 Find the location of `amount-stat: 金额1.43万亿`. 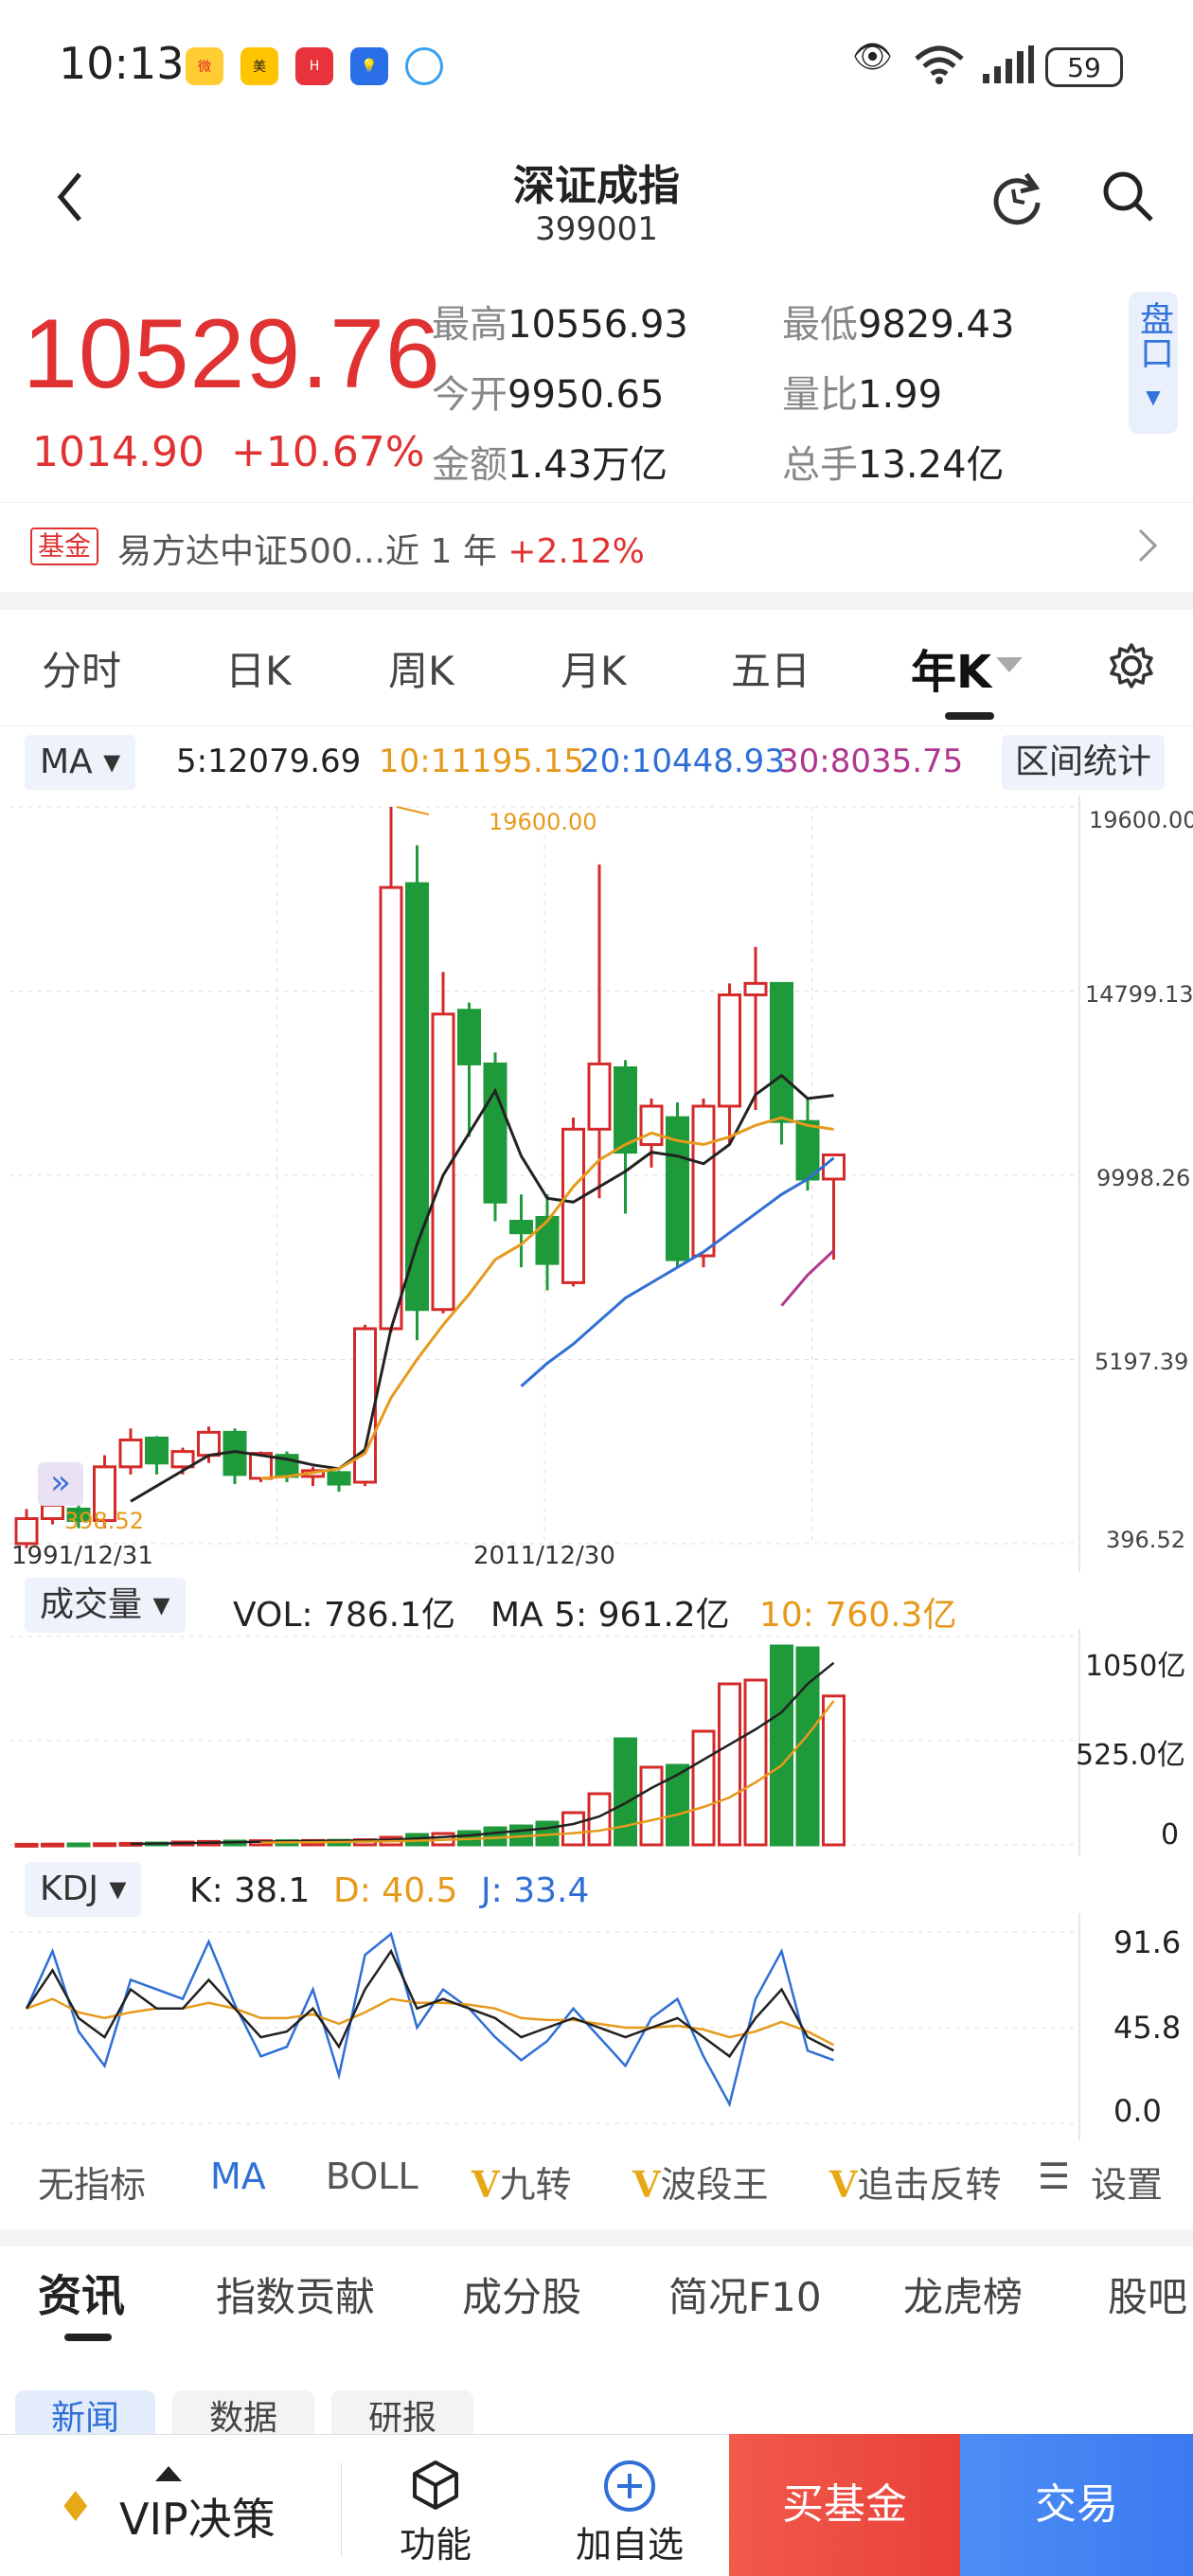

amount-stat: 金额1.43万亿 is located at coordinates (550, 465).